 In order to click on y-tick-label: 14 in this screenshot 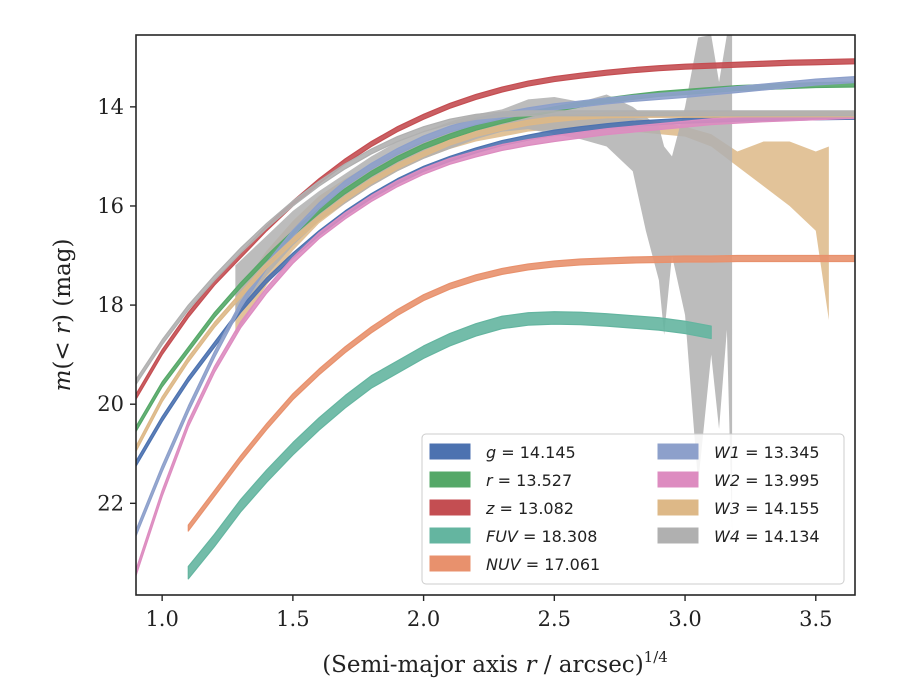, I will do `click(110, 107)`.